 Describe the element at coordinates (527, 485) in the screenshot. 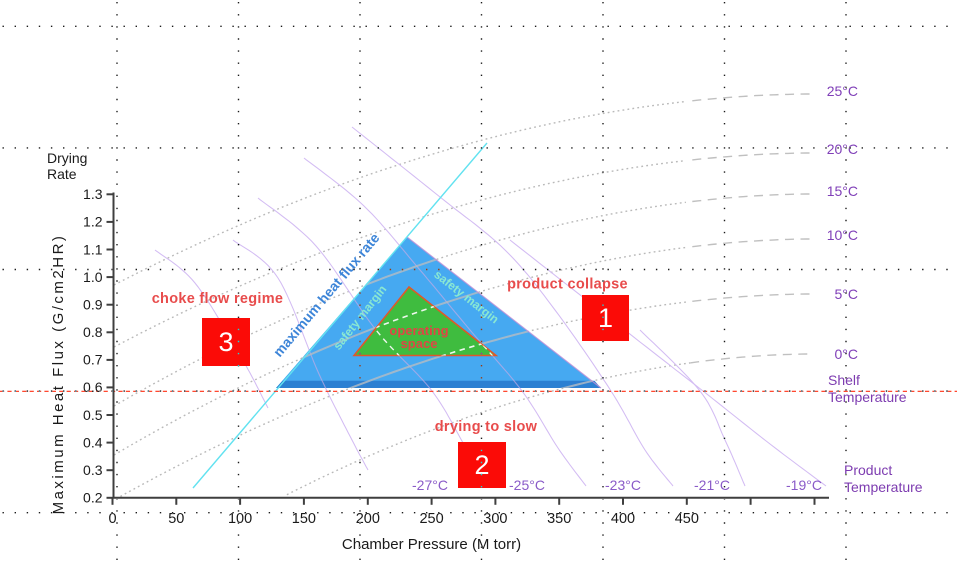

I see `svg-text: -25°C` at that location.